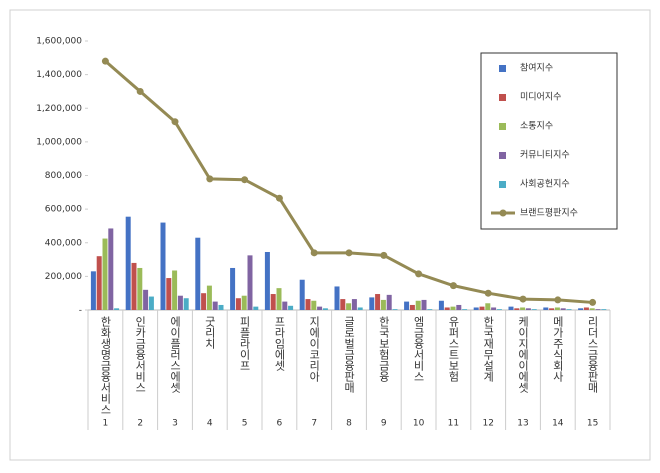 The image size is (660, 473). I want to click on x-tick-label: 한국보험금융, so click(383, 349).